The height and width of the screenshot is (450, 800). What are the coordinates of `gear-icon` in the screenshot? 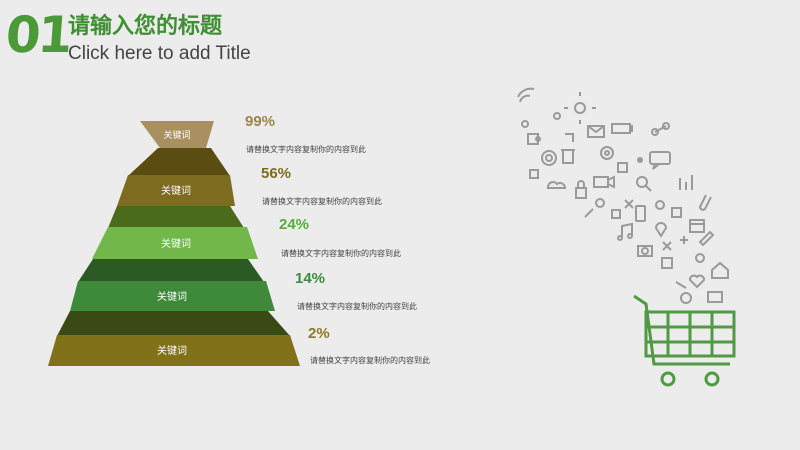 It's located at (607, 153).